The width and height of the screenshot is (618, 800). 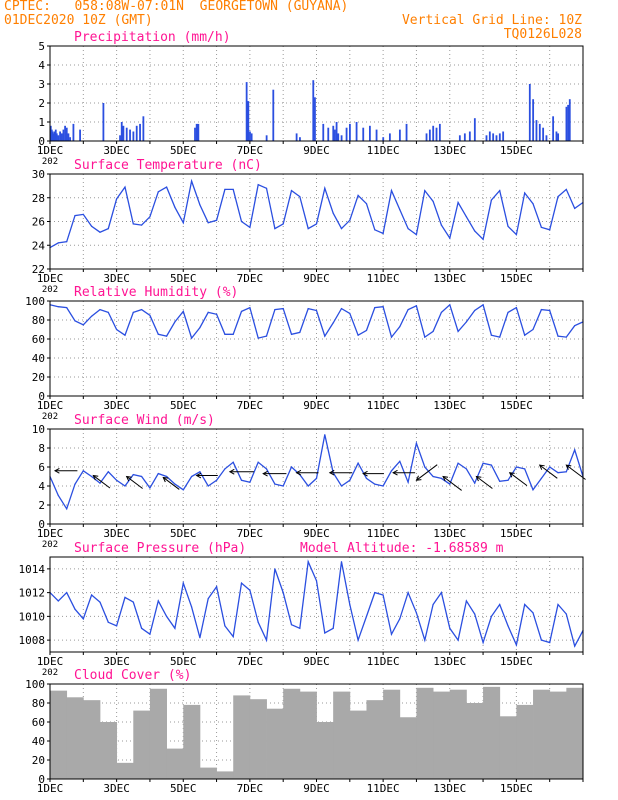 I want to click on temp-xtick-label: 7DEC, so click(x=250, y=278).